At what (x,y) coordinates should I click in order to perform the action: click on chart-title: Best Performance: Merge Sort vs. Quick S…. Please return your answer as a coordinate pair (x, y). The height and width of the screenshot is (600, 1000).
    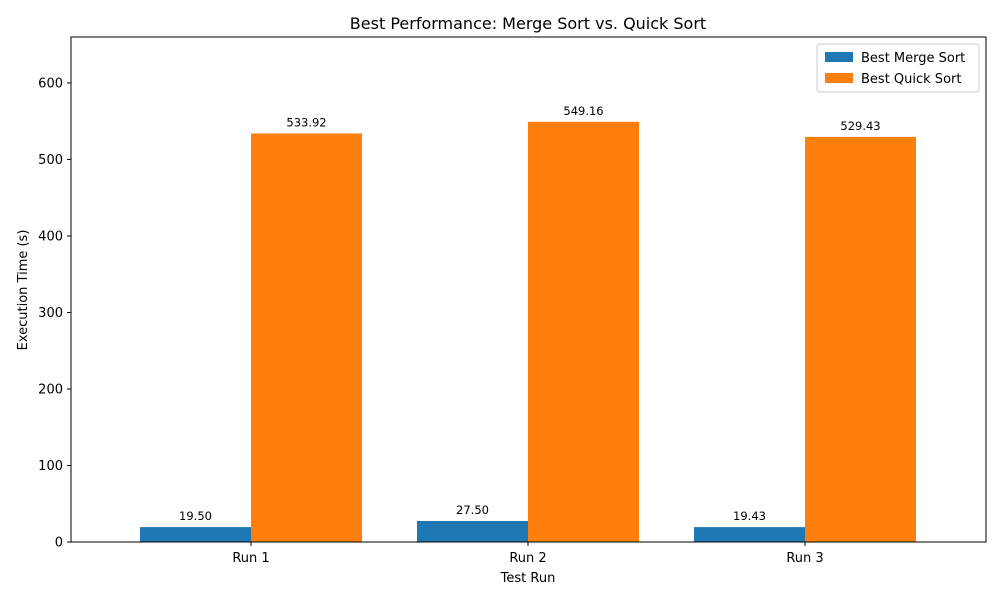
    Looking at the image, I should click on (528, 23).